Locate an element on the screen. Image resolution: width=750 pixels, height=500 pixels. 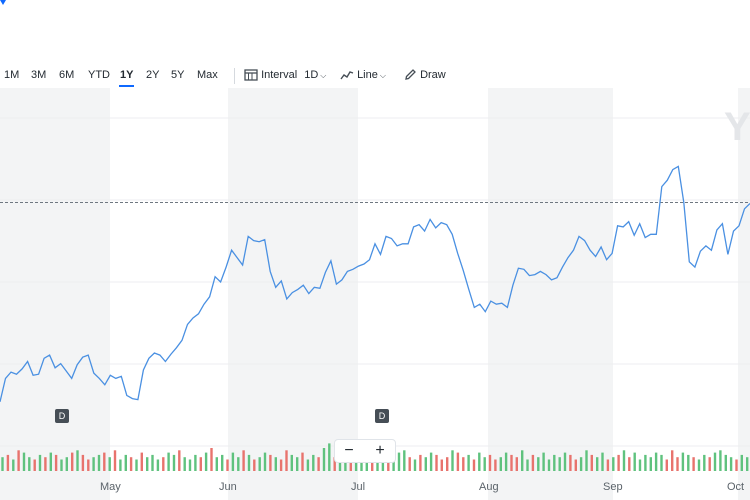
zoom-controls: − + is located at coordinates (365, 451).